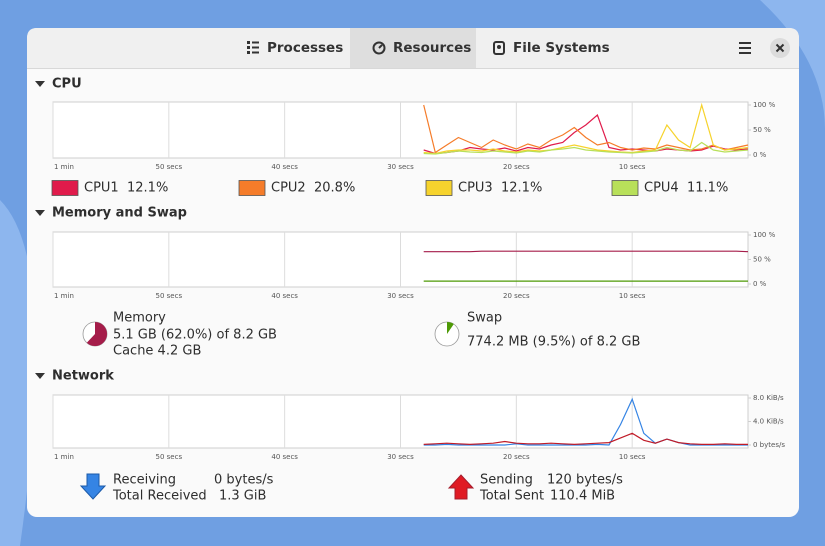 This screenshot has height=546, width=825. I want to click on receive-icon, so click(93, 486).